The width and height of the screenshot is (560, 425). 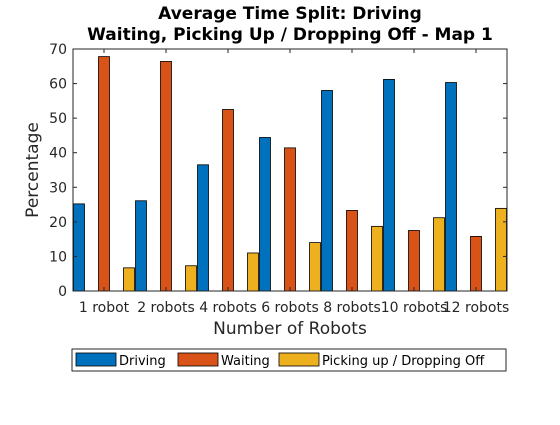 What do you see at coordinates (142, 361) in the screenshot?
I see `legend-label-driving: Driving` at bounding box center [142, 361].